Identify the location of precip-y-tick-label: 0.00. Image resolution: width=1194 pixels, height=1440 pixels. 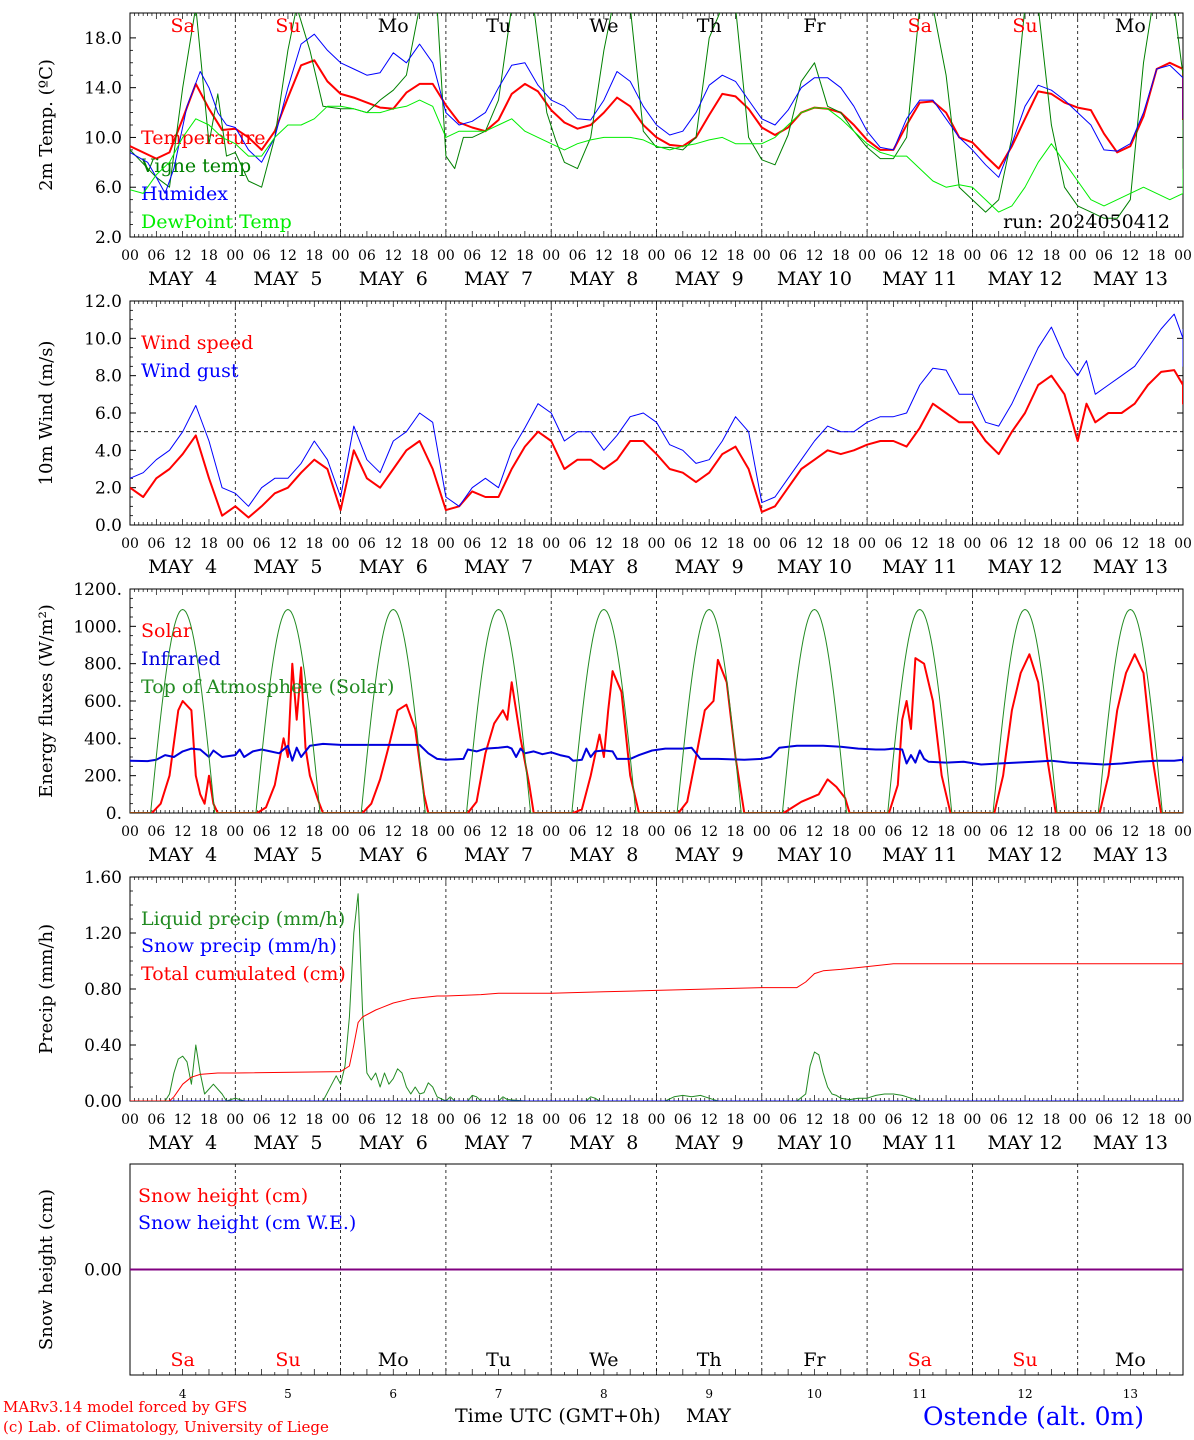
(103, 1102).